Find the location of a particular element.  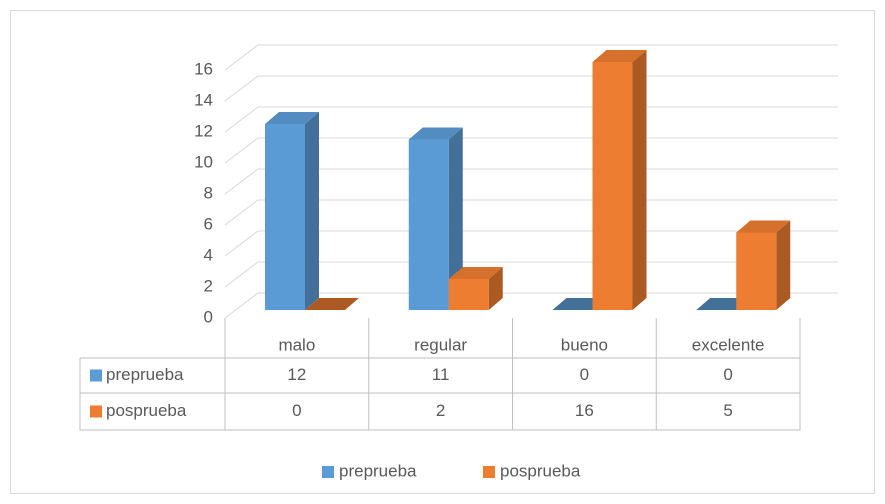

legend-label: preprueba is located at coordinates (378, 470).